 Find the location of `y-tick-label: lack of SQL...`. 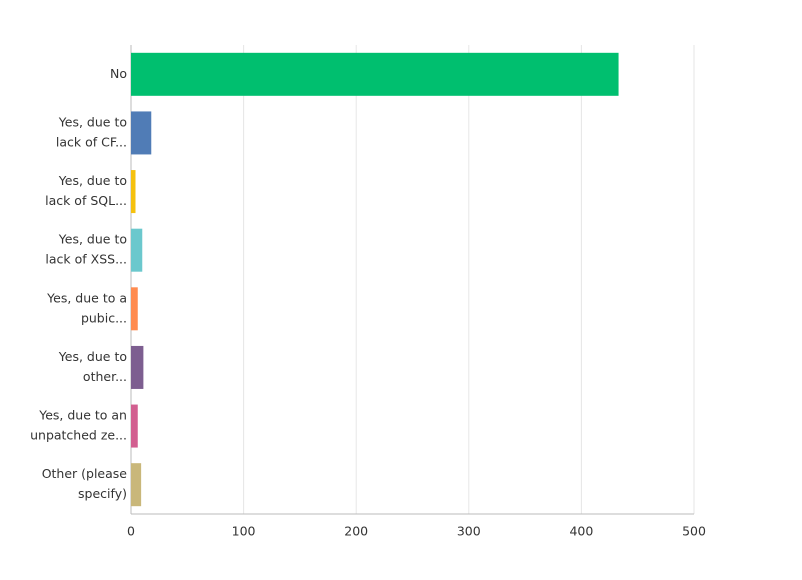

y-tick-label: lack of SQL... is located at coordinates (86, 200).